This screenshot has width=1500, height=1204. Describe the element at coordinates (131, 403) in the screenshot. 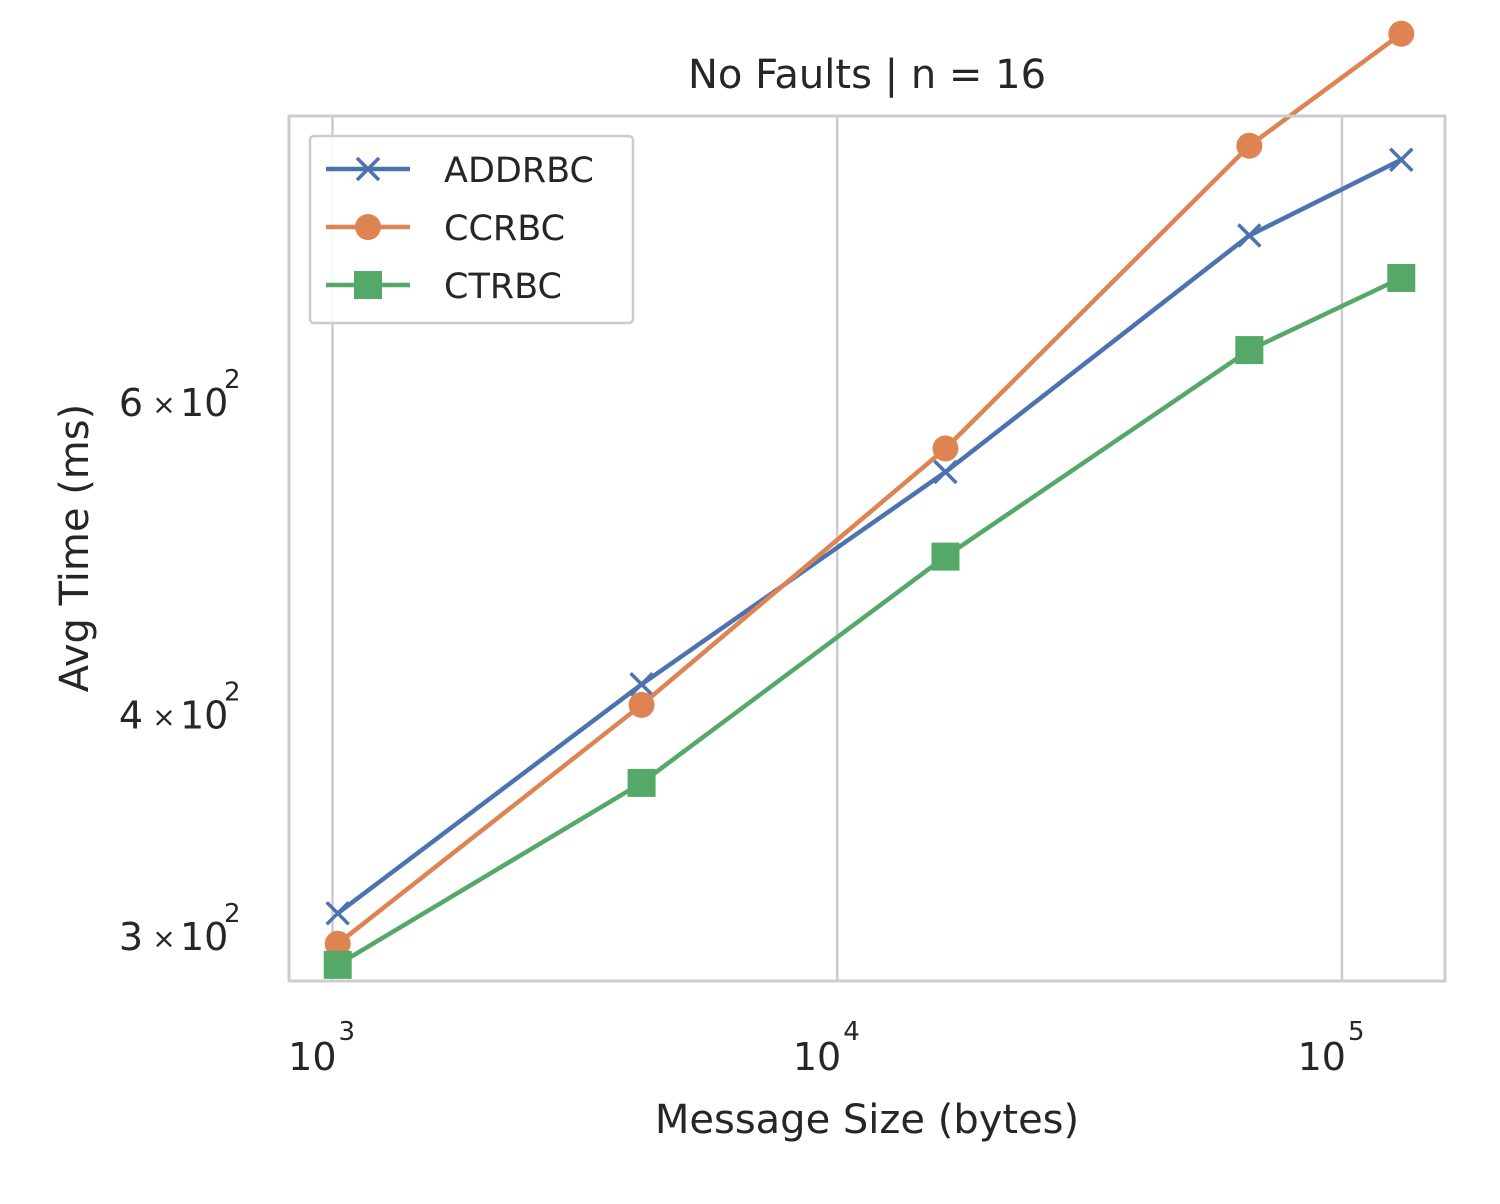

I see `y-tick-mantissa: 6` at that location.